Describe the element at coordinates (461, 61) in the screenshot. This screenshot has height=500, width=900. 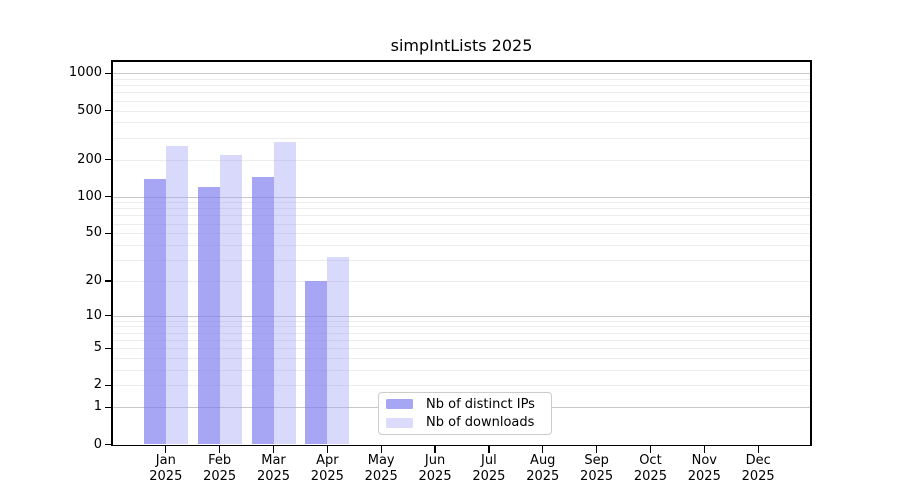
I see `spine-top` at that location.